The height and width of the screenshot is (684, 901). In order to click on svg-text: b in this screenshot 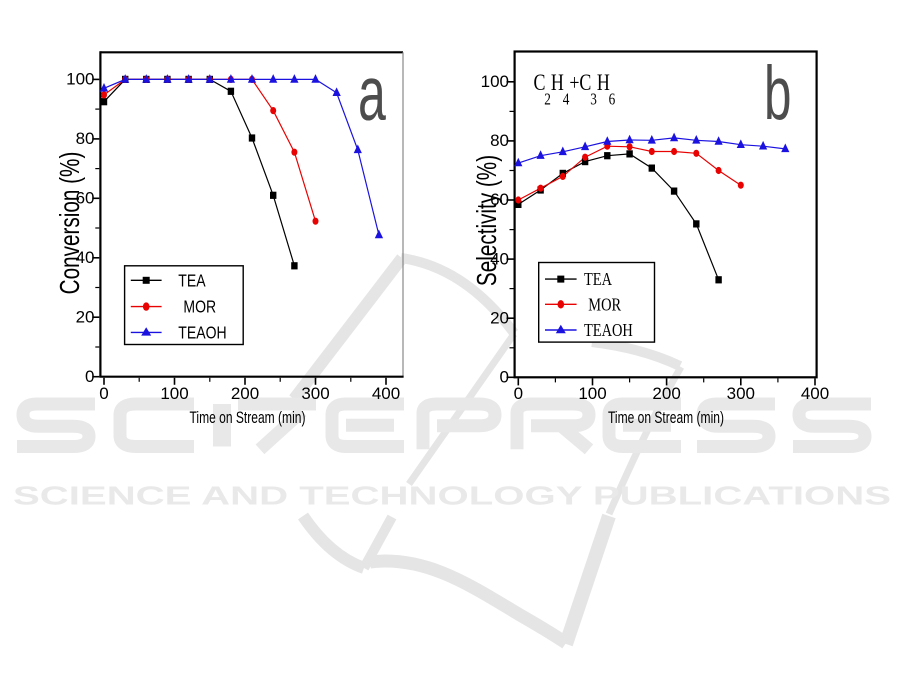, I will do `click(777, 92)`.